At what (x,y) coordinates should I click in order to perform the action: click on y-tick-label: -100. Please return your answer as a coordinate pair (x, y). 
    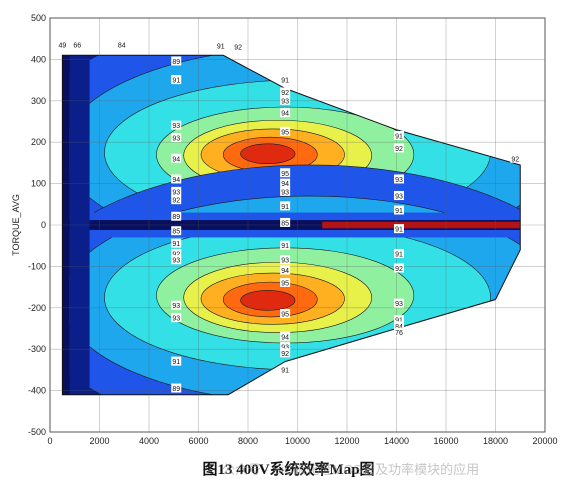
    Looking at the image, I should click on (37, 266).